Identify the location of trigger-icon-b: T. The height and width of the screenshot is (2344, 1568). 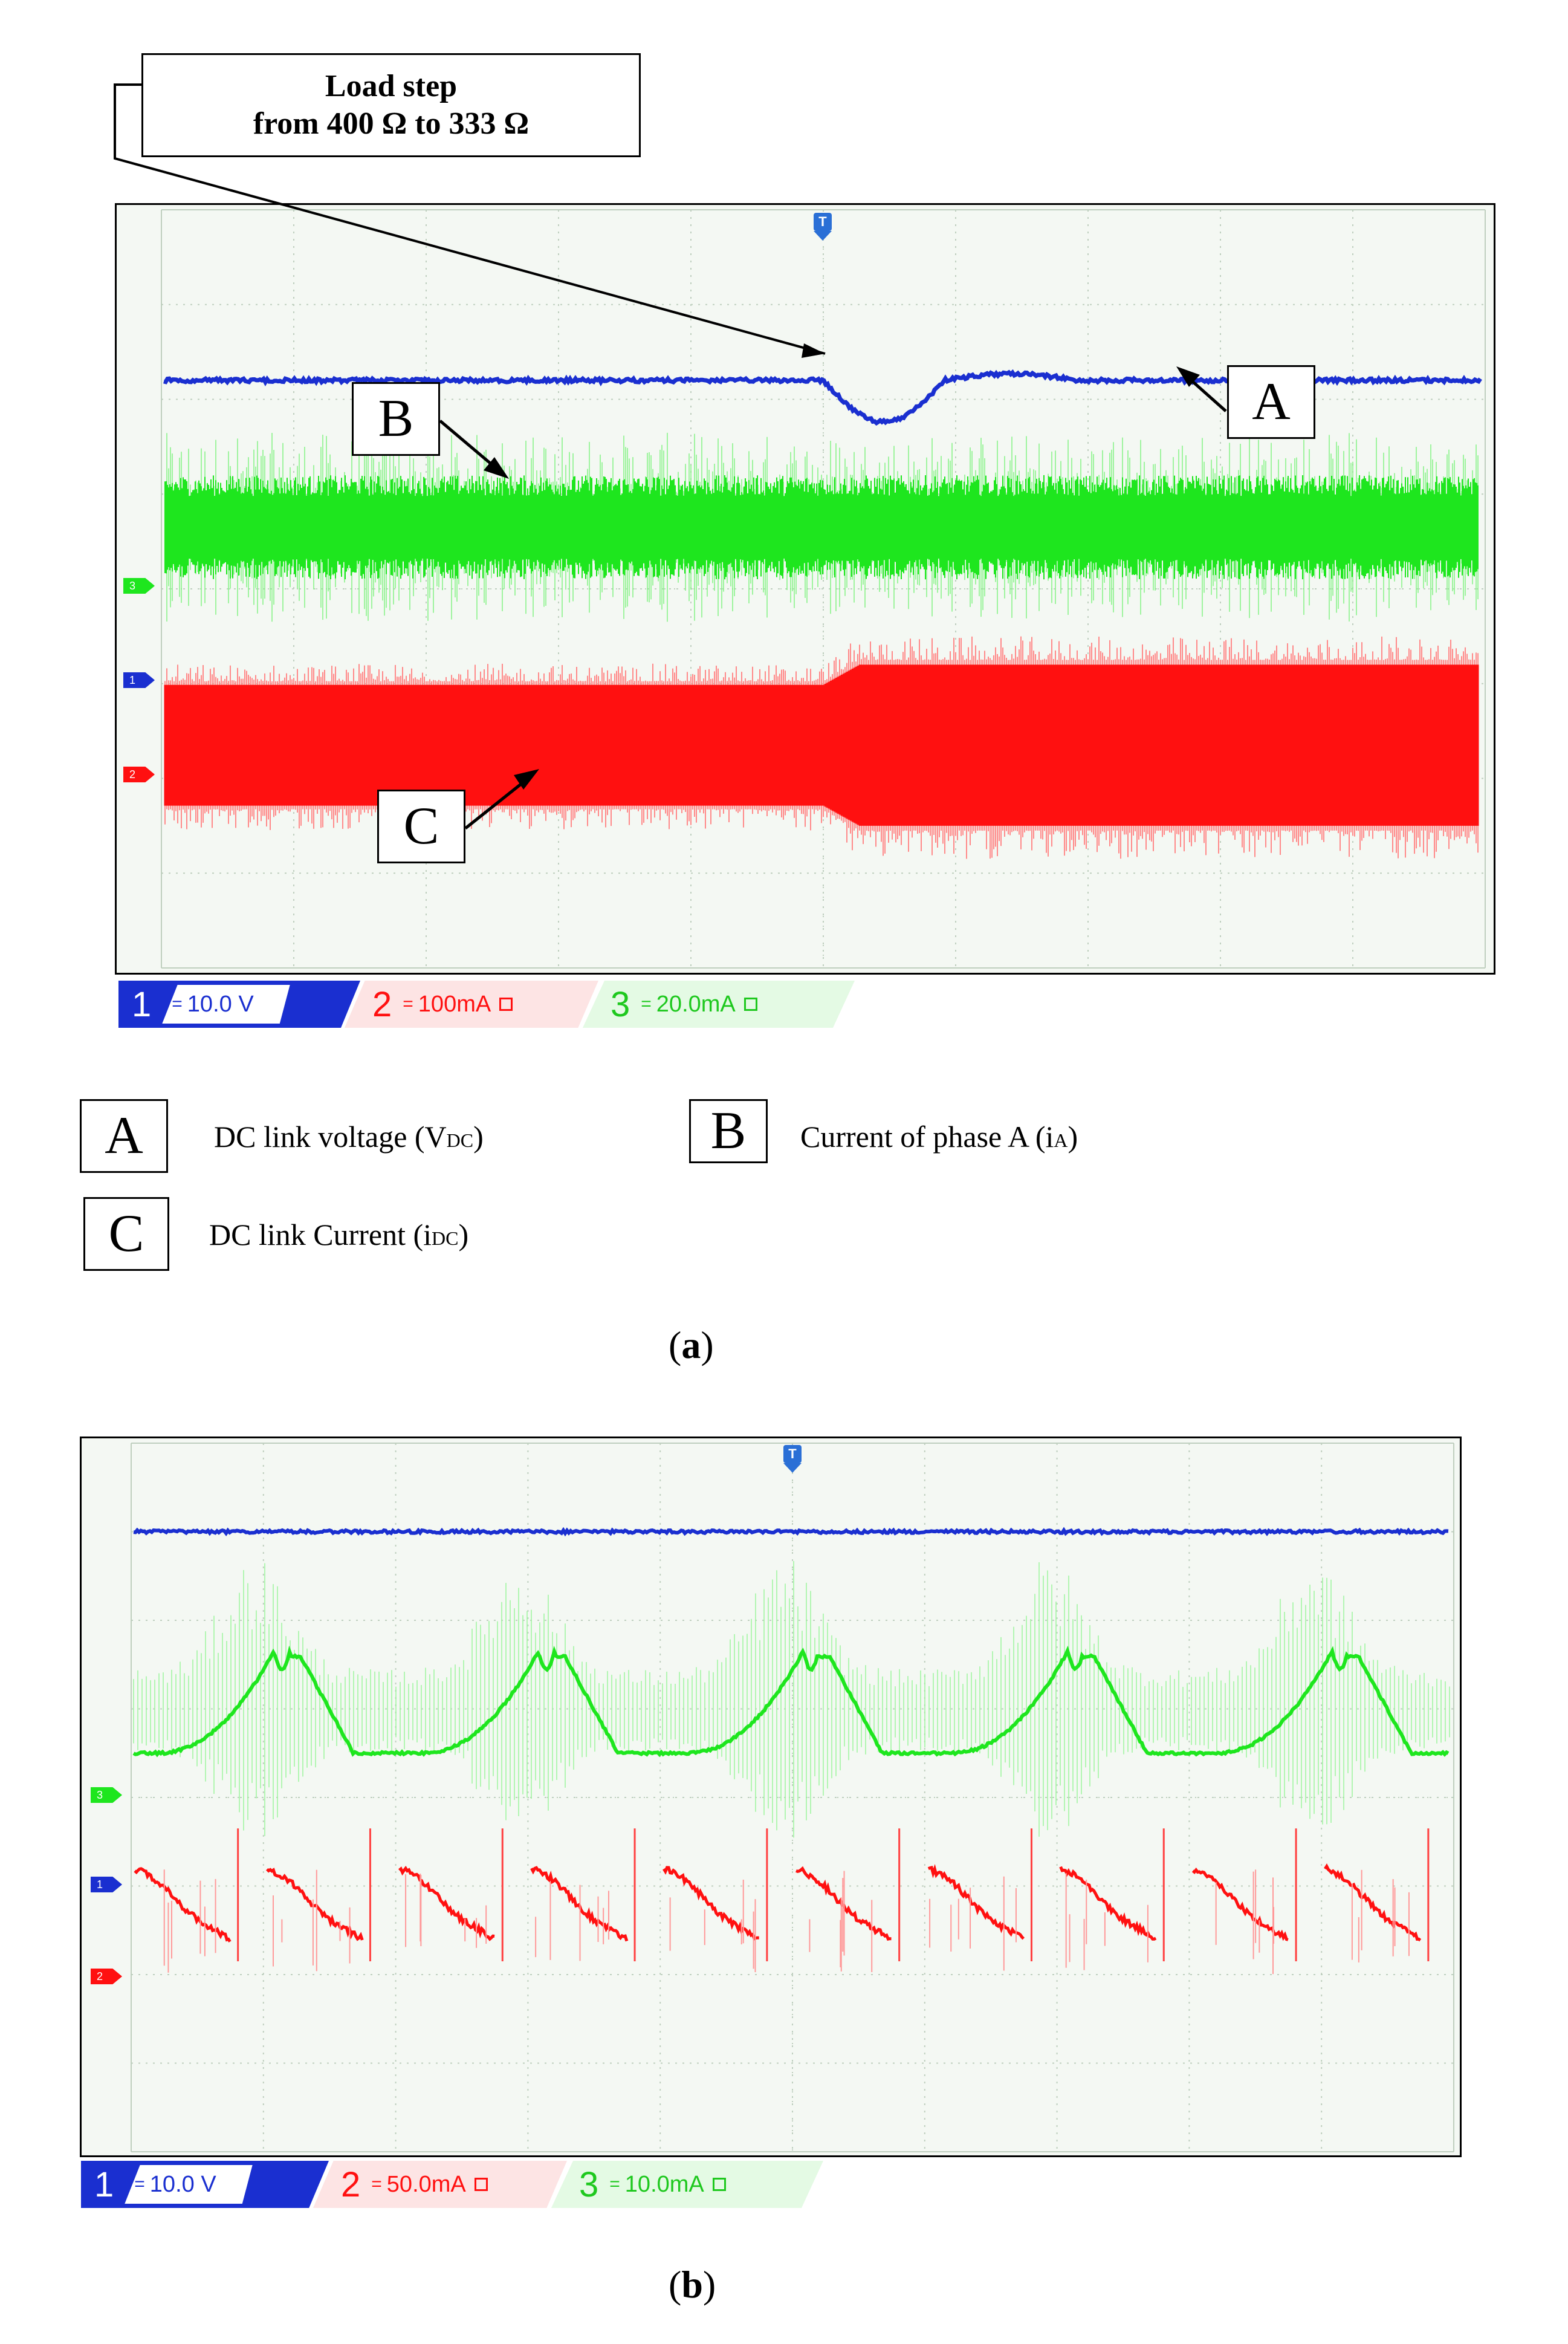
(792, 1454).